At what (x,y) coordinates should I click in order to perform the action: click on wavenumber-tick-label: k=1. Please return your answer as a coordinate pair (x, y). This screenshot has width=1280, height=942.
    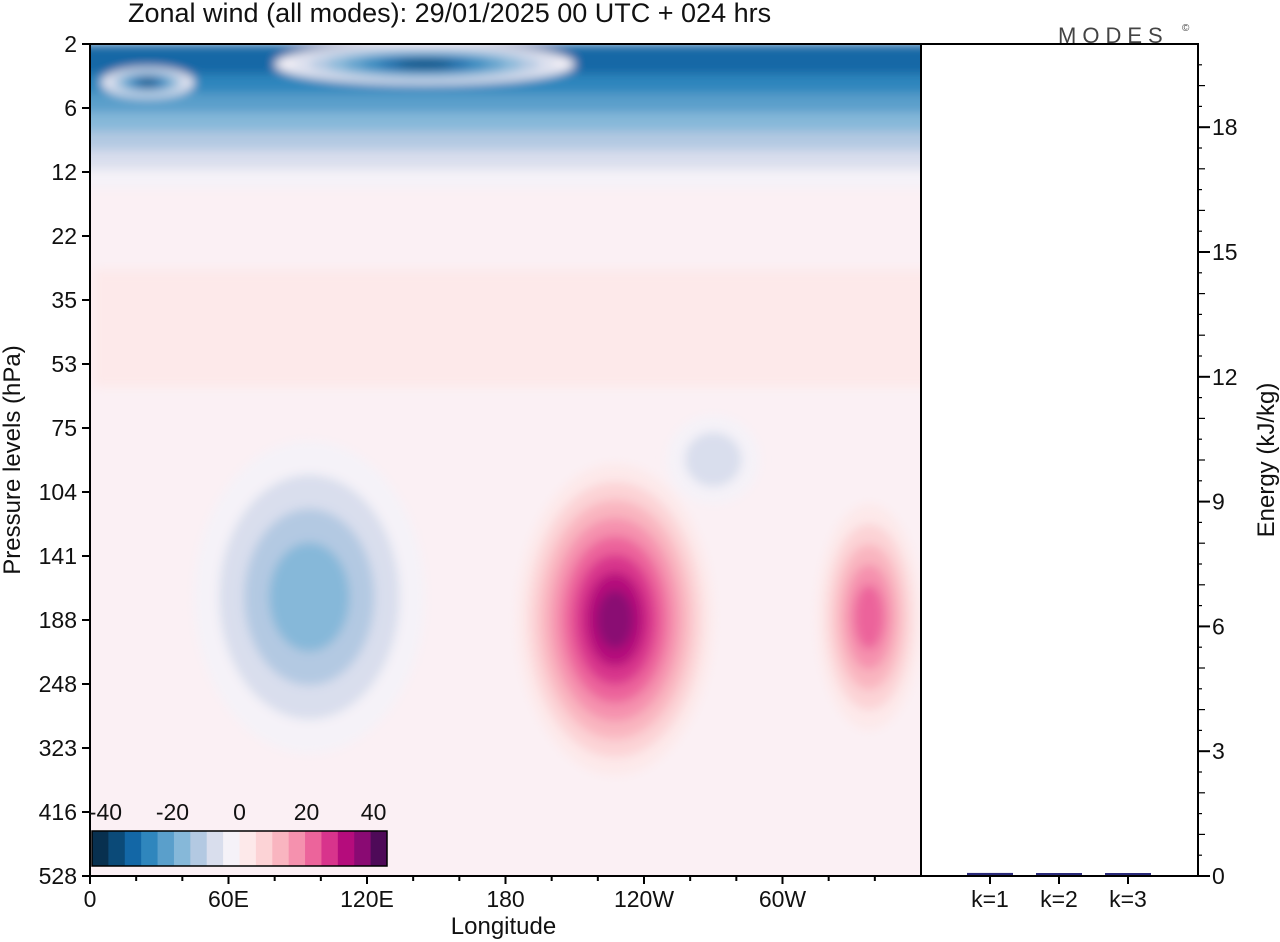
    Looking at the image, I should click on (990, 899).